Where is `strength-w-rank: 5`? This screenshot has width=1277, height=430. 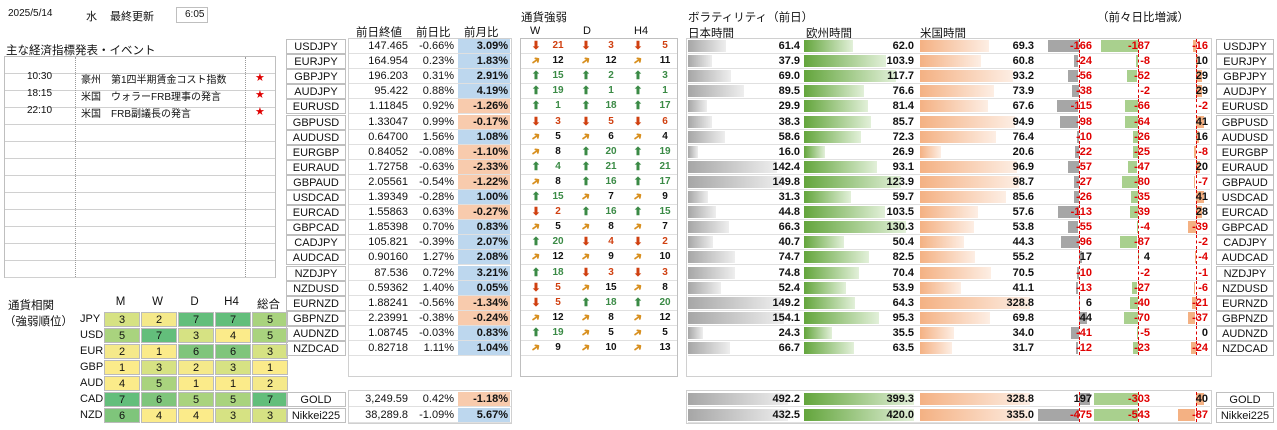 strength-w-rank: 5 is located at coordinates (558, 287).